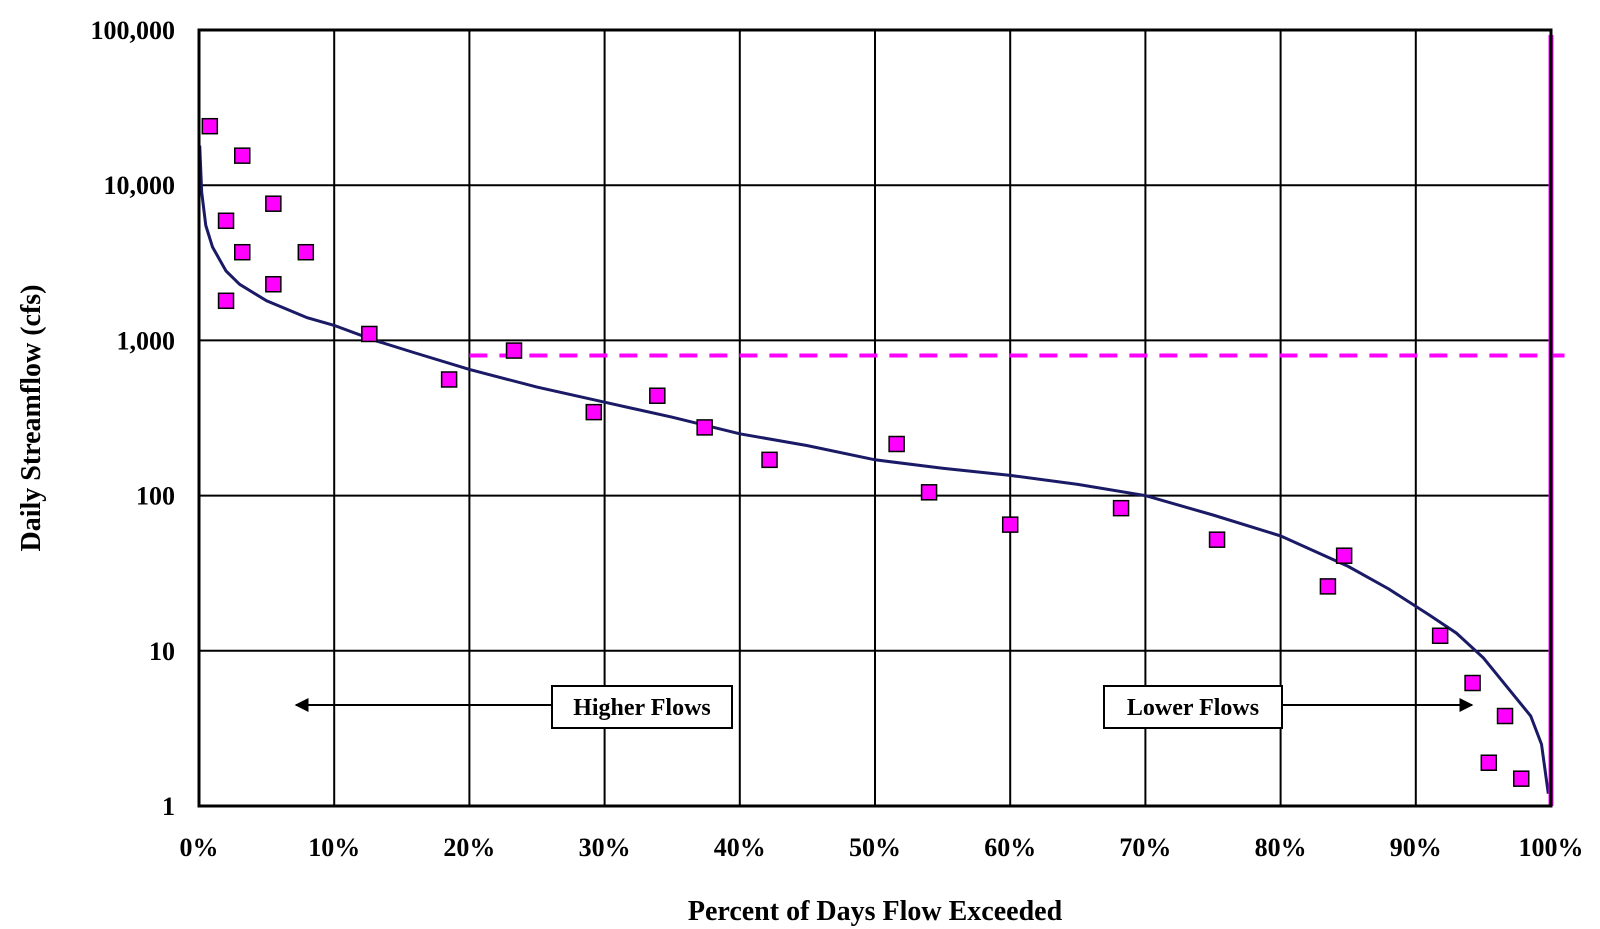 The image size is (1600, 929). I want to click on higher-flows-box, so click(642, 707).